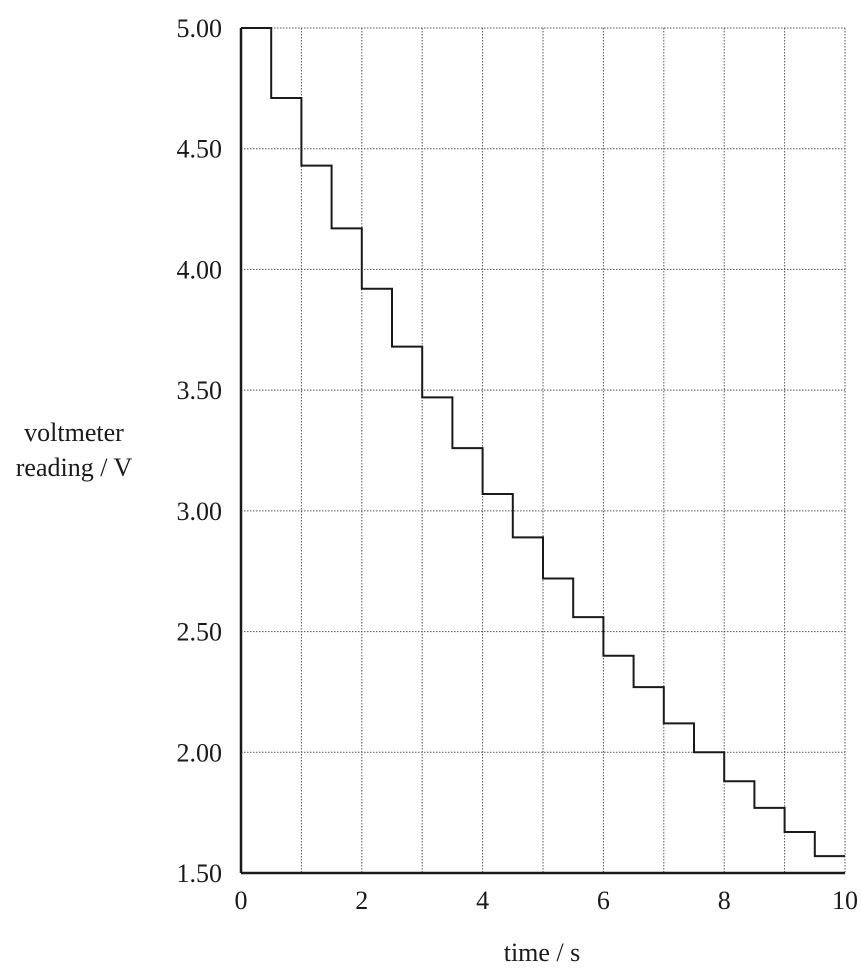 The height and width of the screenshot is (972, 861). I want to click on y-axis-ticks: 5.00 4.50 4.00 3.50 3.00 2.50 2.00 1.50, so click(200, 451).